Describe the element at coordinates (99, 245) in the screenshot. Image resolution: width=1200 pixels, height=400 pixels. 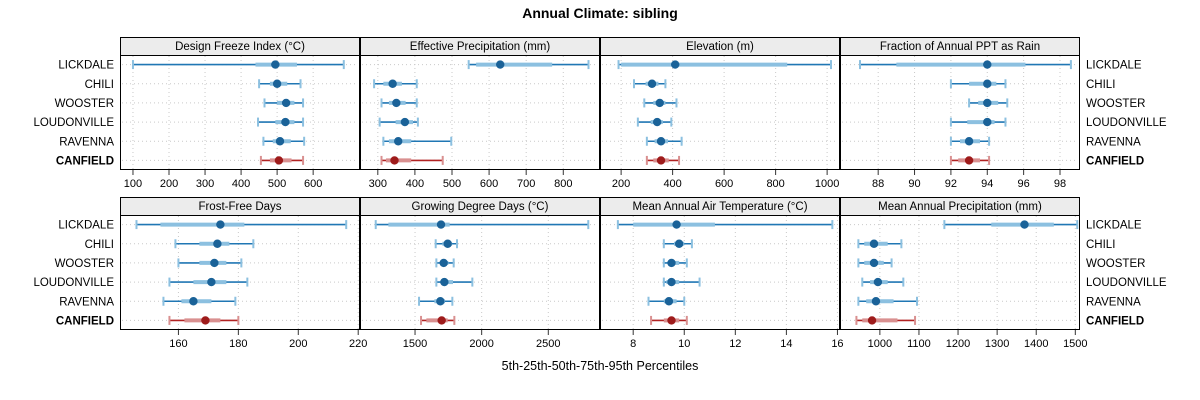
I see `site-label-left-chili: CHILI` at that location.